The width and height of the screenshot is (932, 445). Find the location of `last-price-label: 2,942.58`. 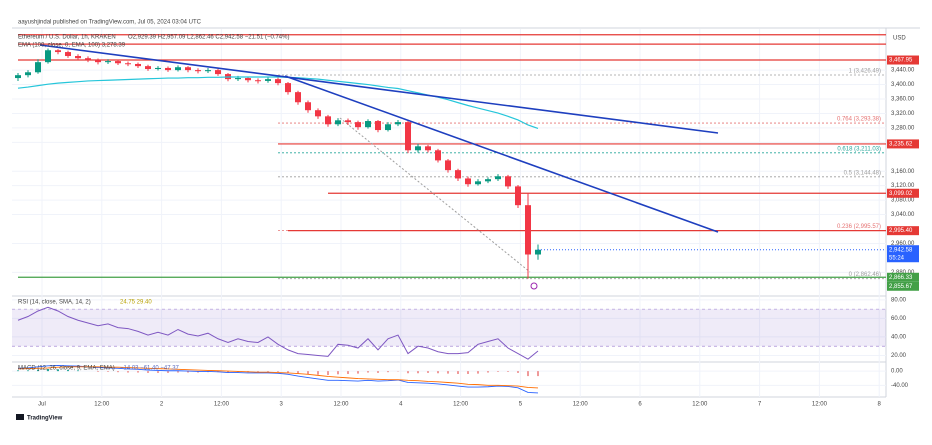

last-price-label: 2,942.58 is located at coordinates (901, 250).